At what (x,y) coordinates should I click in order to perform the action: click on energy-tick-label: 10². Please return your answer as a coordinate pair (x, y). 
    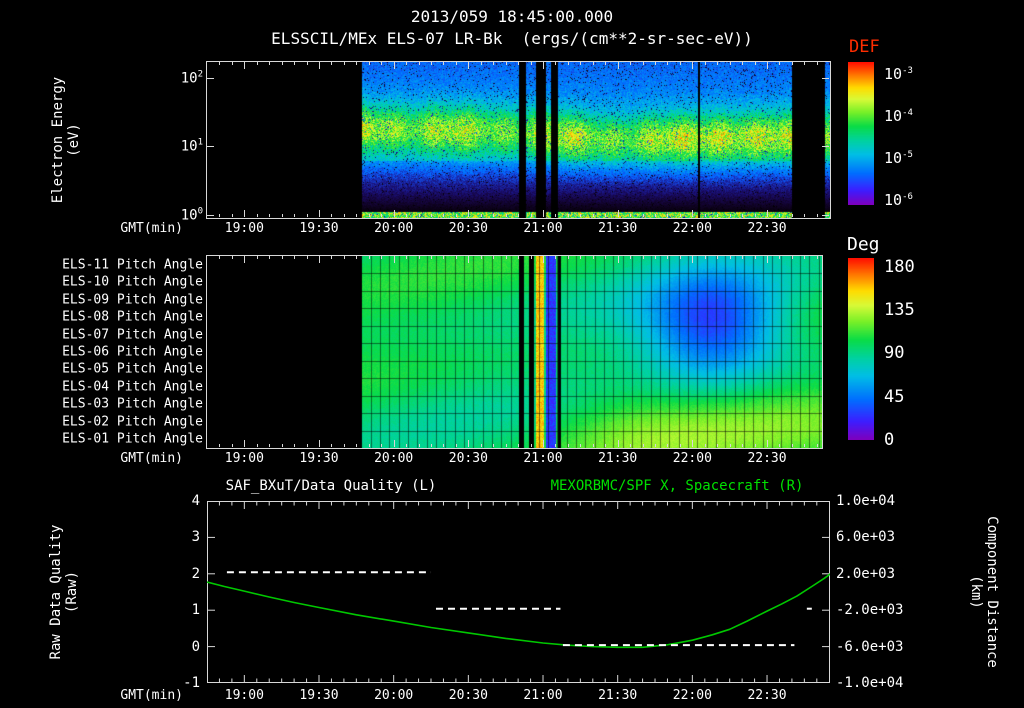
    Looking at the image, I should click on (191, 78).